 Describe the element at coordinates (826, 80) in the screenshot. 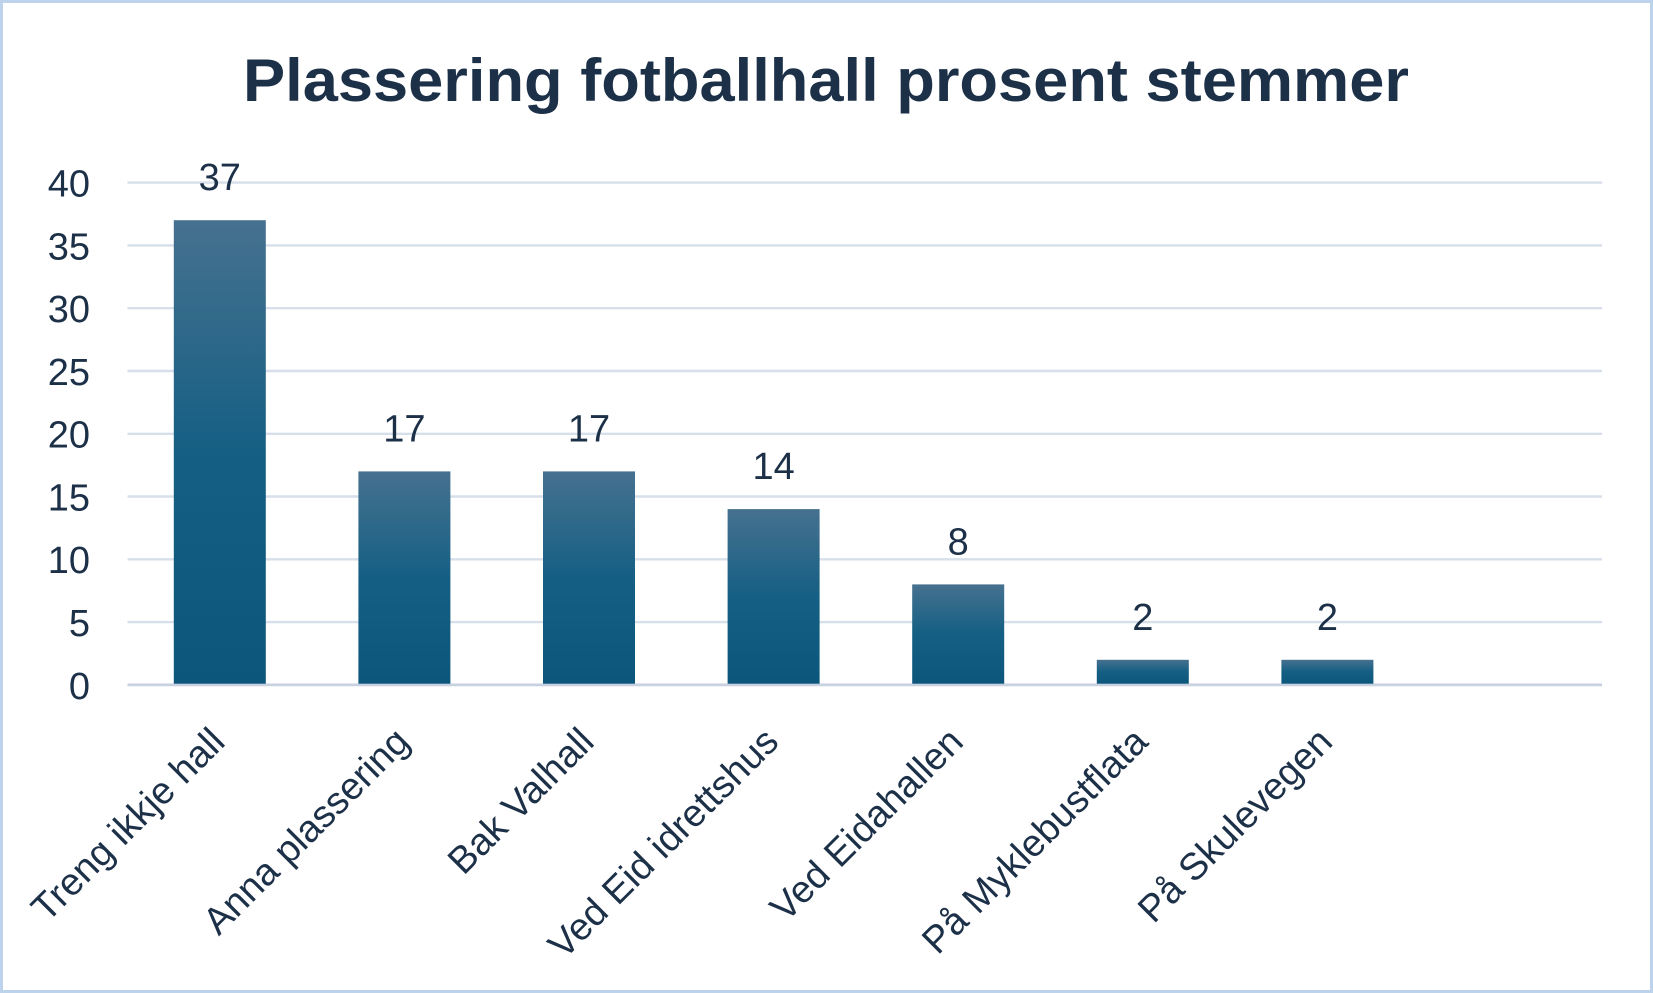

I see `svg-text:Plassering fotballhall prosent: Plassering fotballhall prosent stemmer` at that location.